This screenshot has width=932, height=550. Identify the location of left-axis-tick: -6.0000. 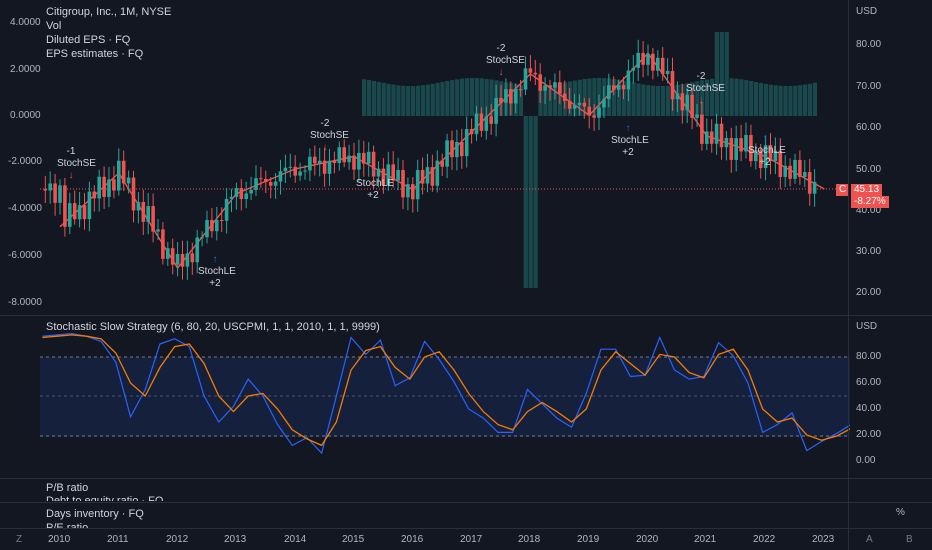
(25, 255).